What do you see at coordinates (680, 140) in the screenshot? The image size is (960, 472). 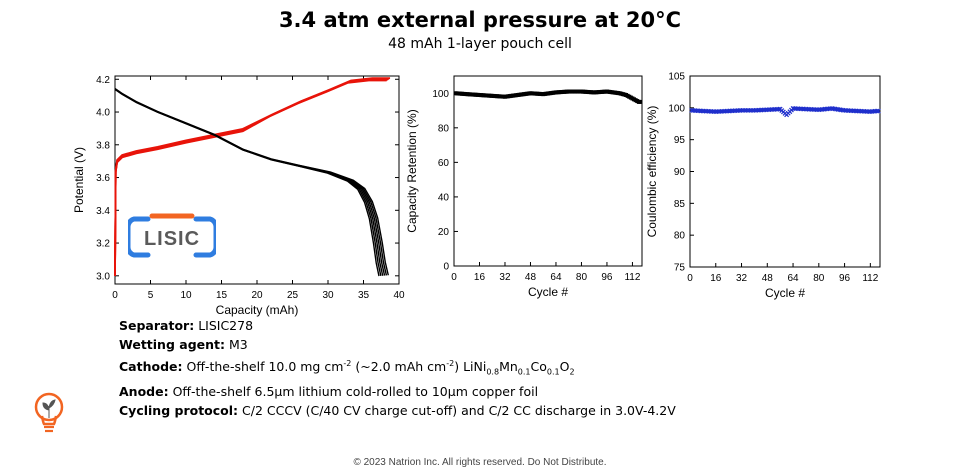 I see `y-tick-label: 95` at bounding box center [680, 140].